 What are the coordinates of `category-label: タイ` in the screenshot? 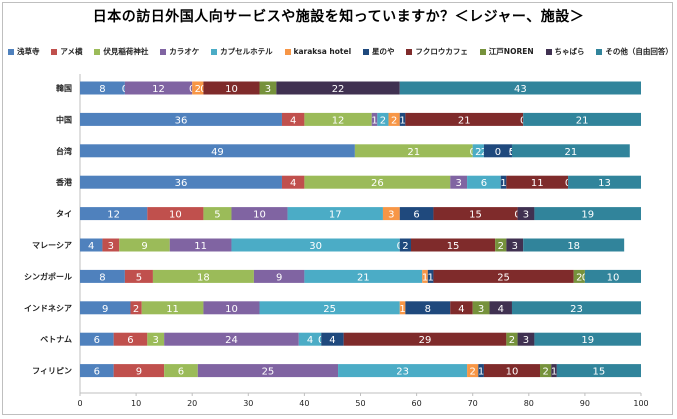 It's located at (64, 214).